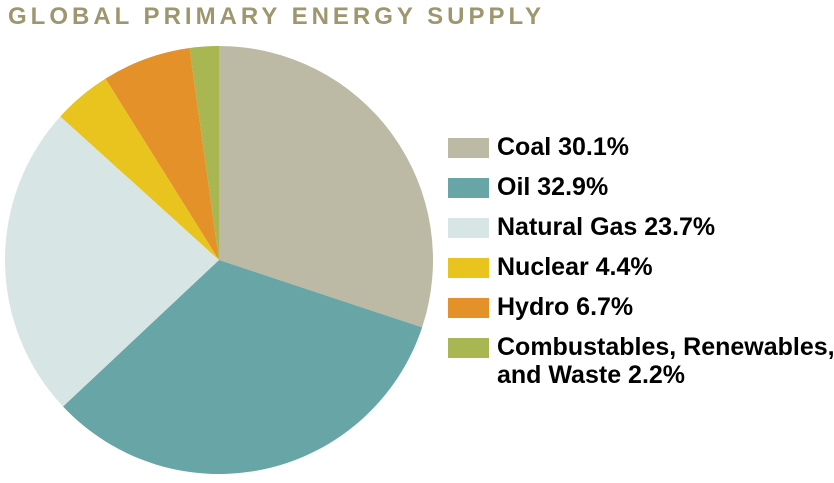 The height and width of the screenshot is (483, 834). I want to click on legend-swatch-combustables-renewables-and-waste, so click(468, 348).